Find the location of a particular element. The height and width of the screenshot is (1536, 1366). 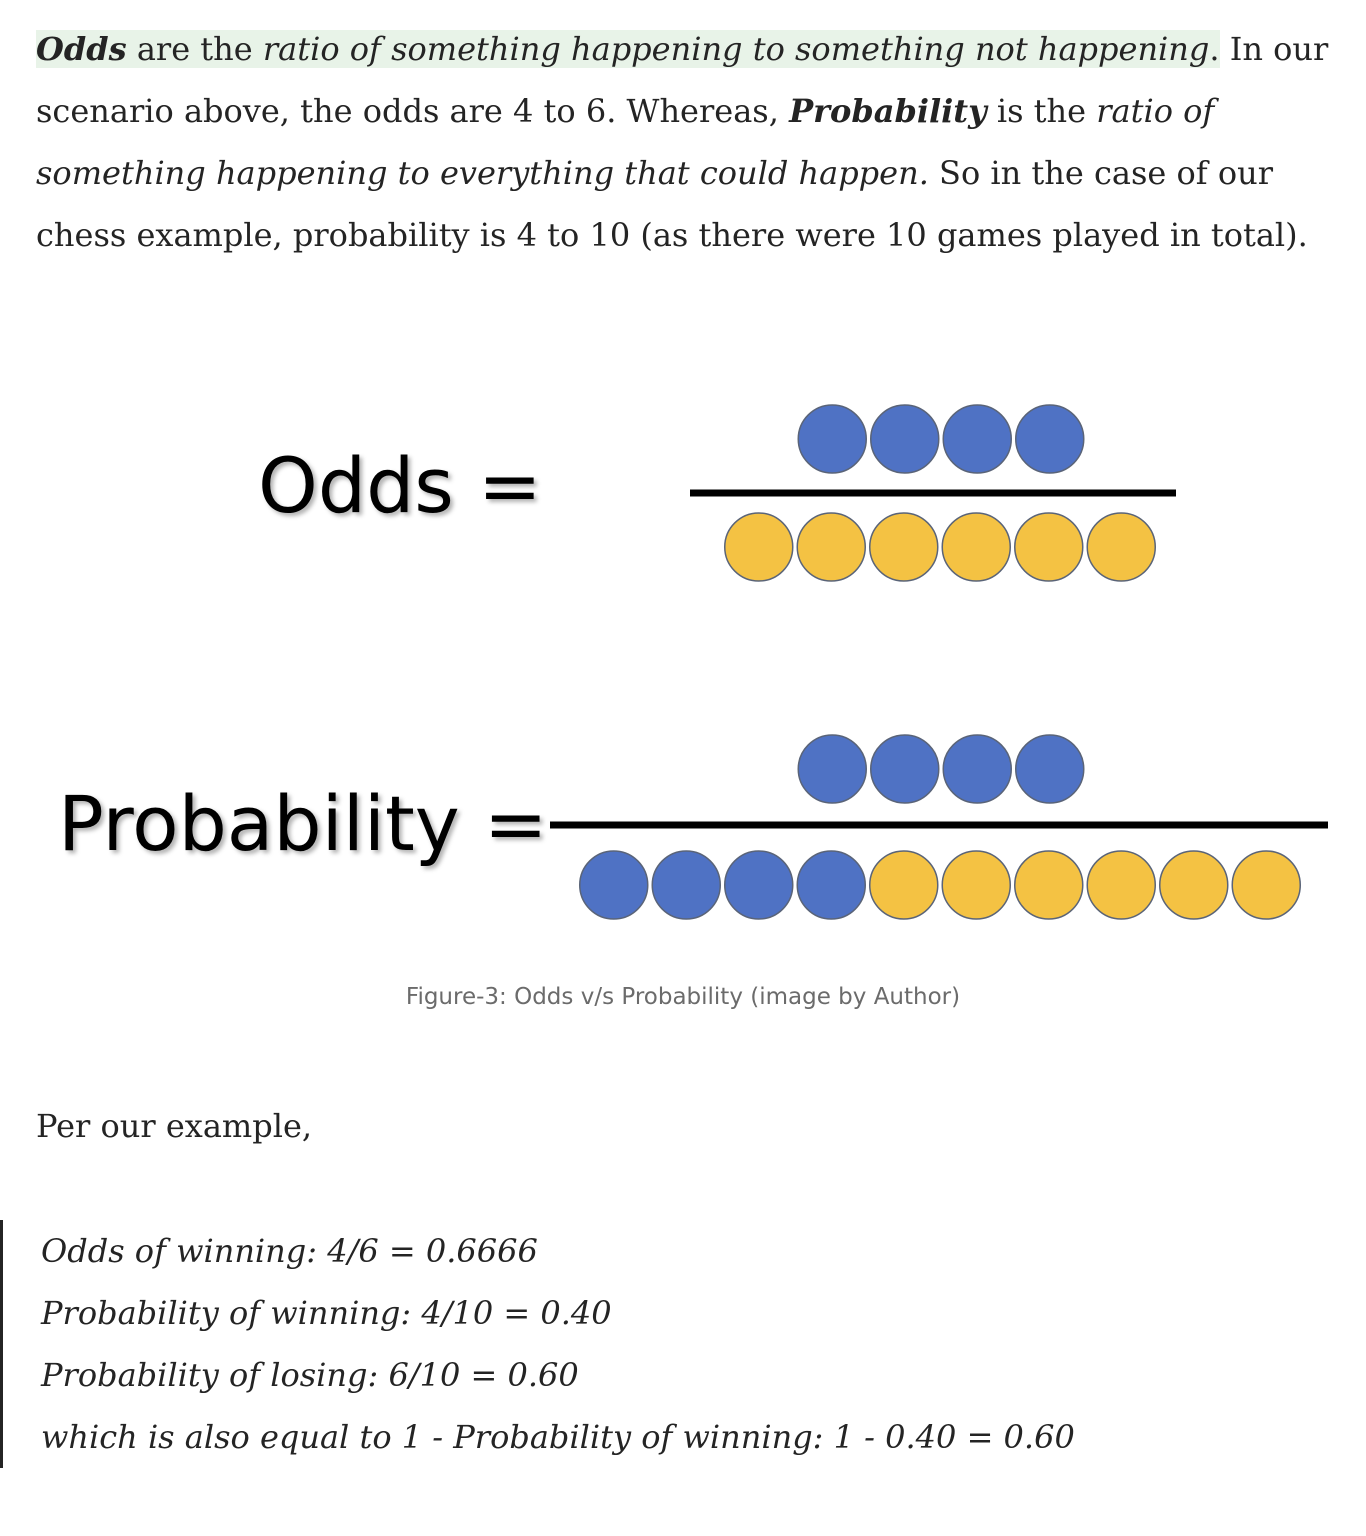

intro-text: are the is located at coordinates (194, 49).